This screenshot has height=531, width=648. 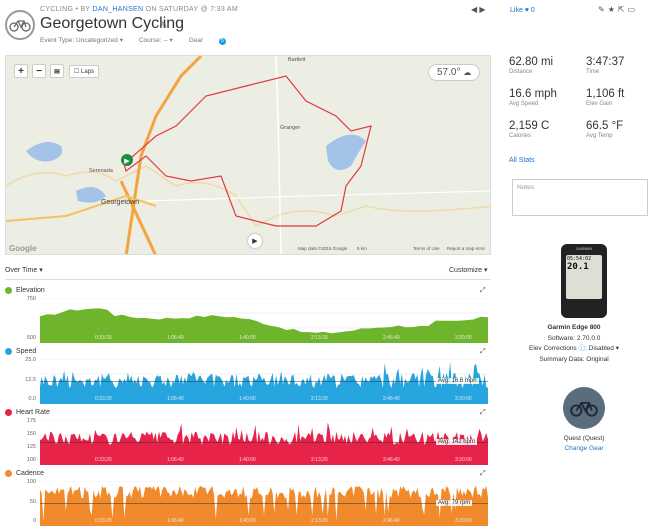 What do you see at coordinates (633, 9) in the screenshot?
I see `share-icon: ▭` at bounding box center [633, 9].